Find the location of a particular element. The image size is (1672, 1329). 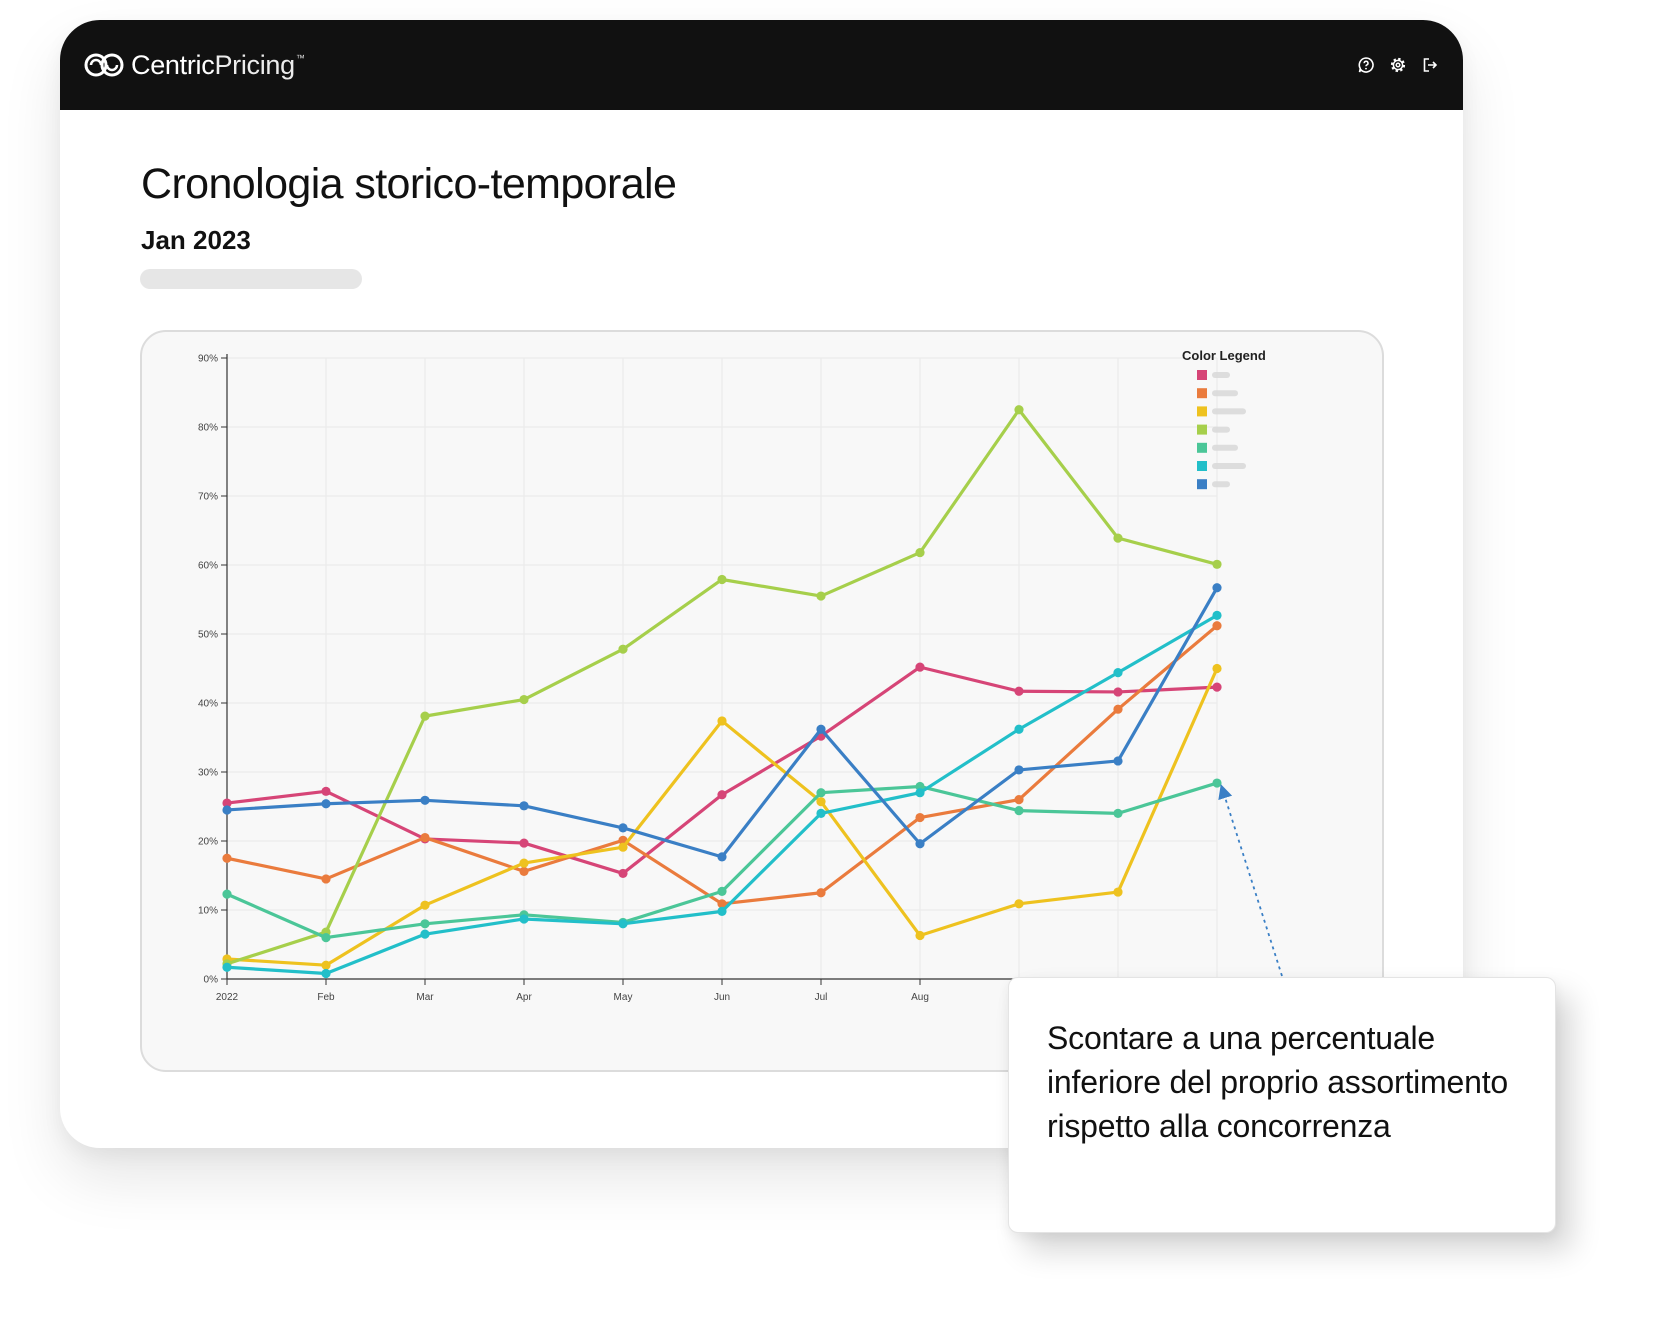

y-tick-label: 30% is located at coordinates (208, 773).